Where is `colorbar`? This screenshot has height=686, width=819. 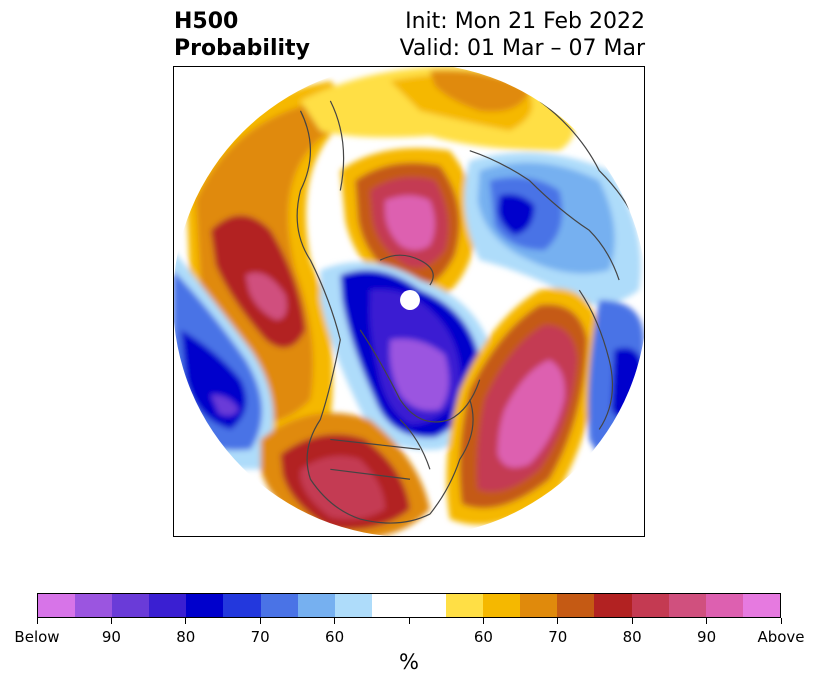
colorbar is located at coordinates (409, 605).